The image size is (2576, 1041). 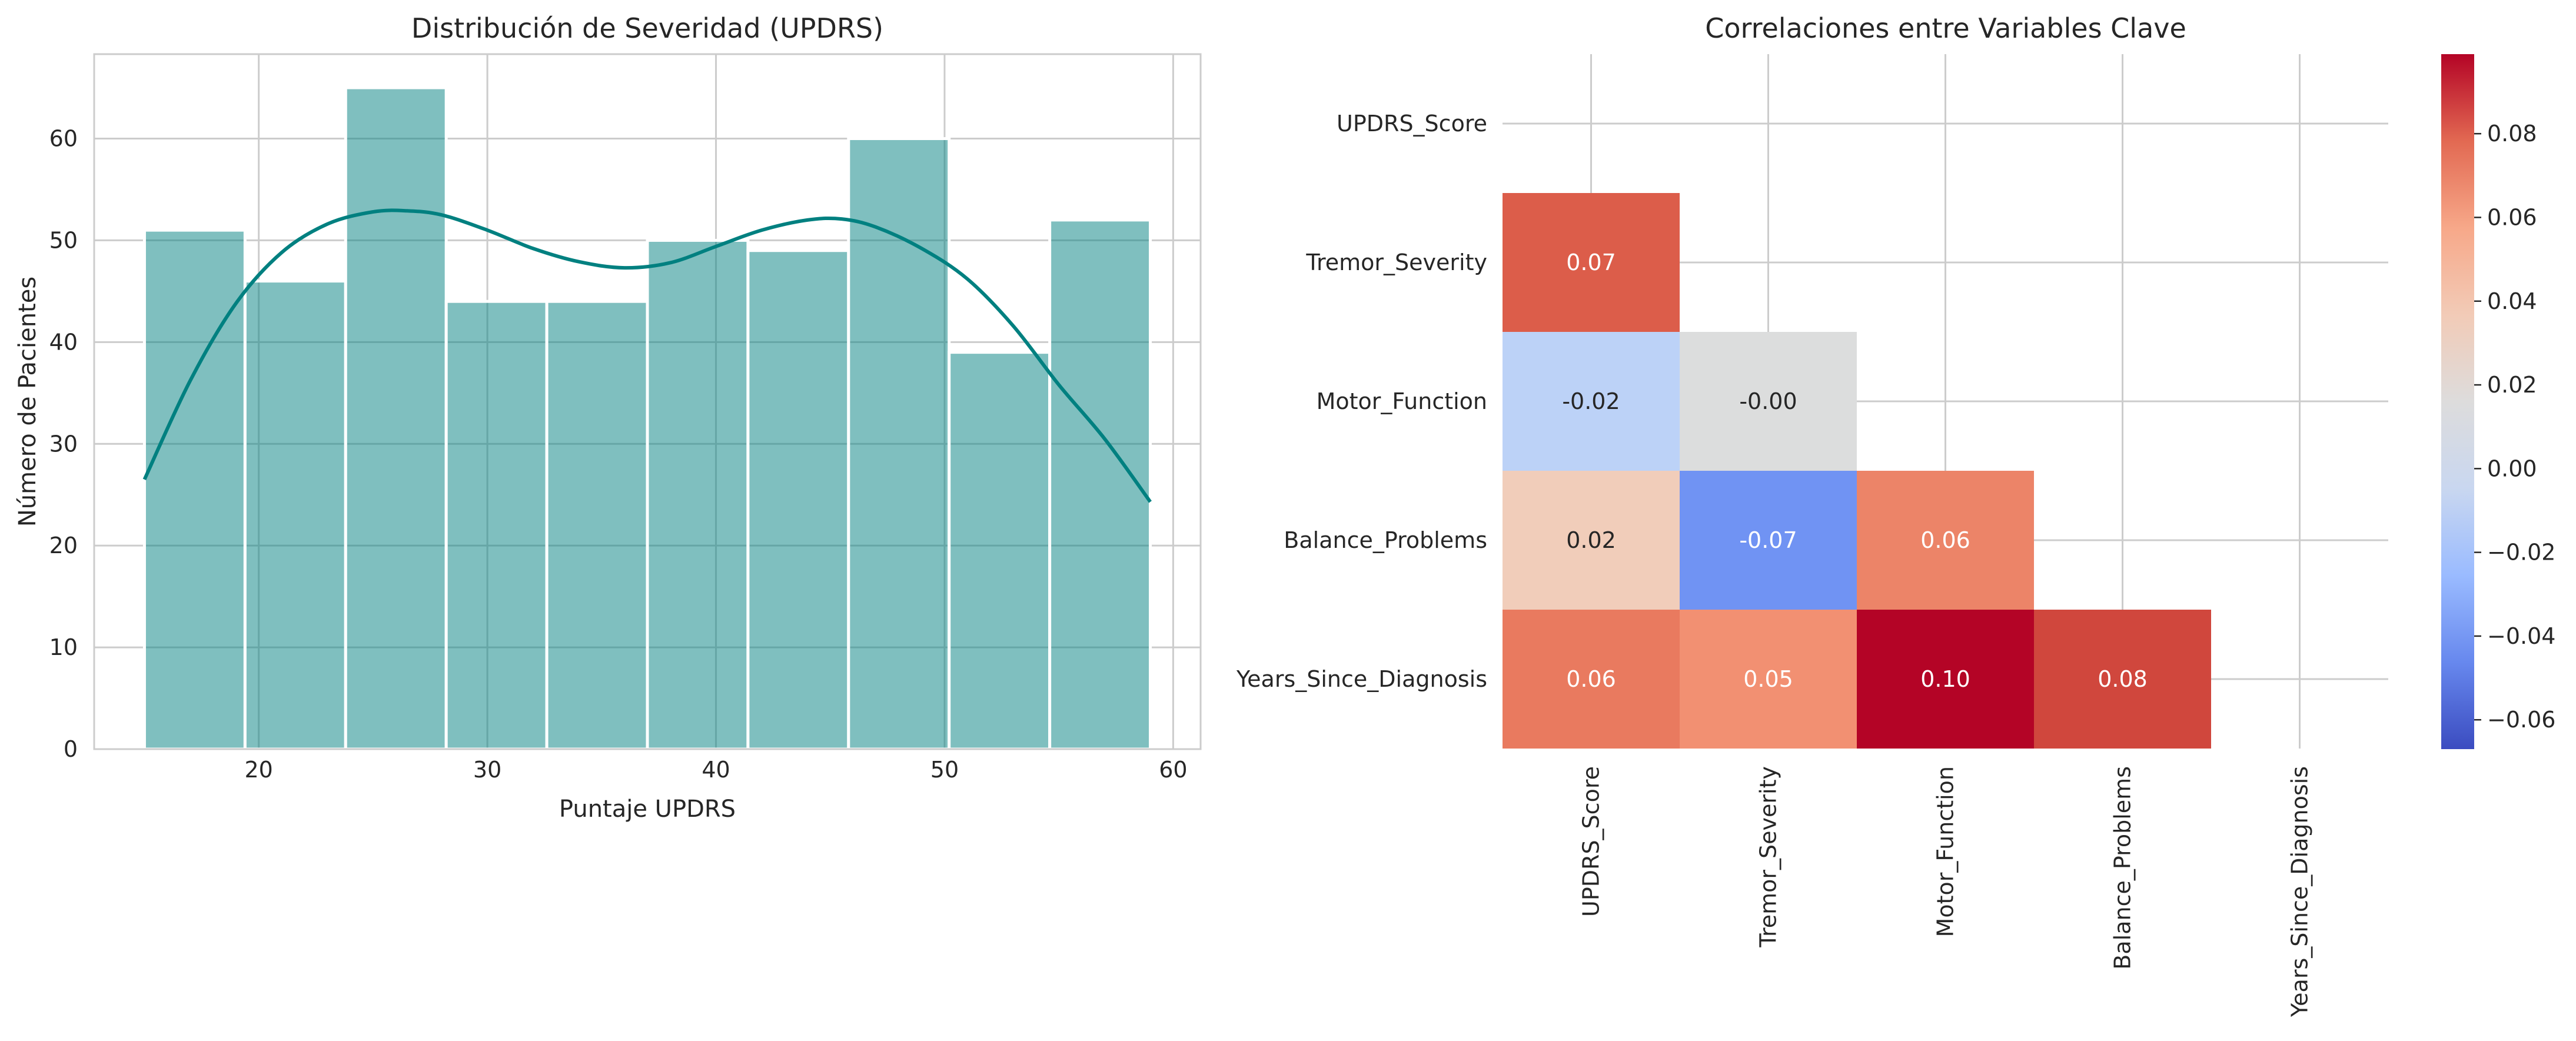 What do you see at coordinates (1361, 679) in the screenshot?
I see `heat-row-label: Years_Since_Diagnosis` at bounding box center [1361, 679].